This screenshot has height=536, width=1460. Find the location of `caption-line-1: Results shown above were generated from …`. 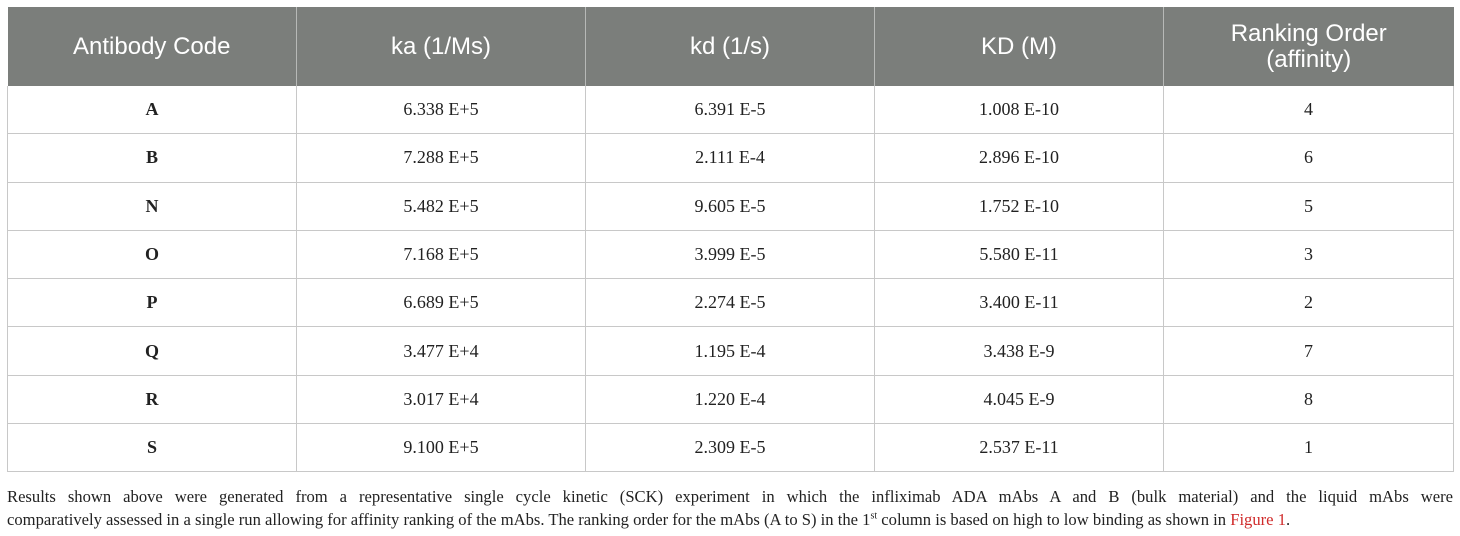

caption-line-1: Results shown above were generated from … is located at coordinates (730, 496).